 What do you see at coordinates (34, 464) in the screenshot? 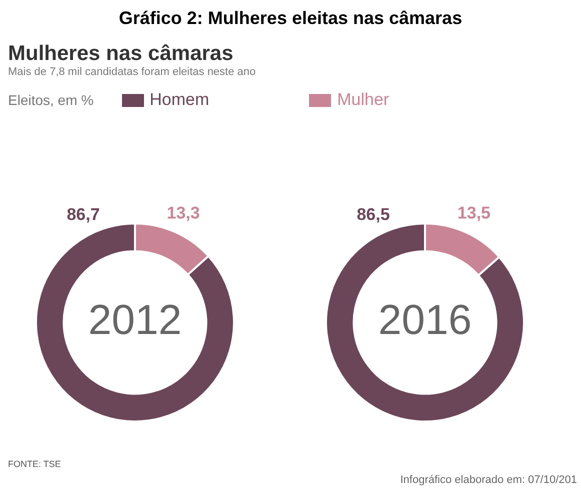
I see `source-note: FONTE: TSE` at bounding box center [34, 464].